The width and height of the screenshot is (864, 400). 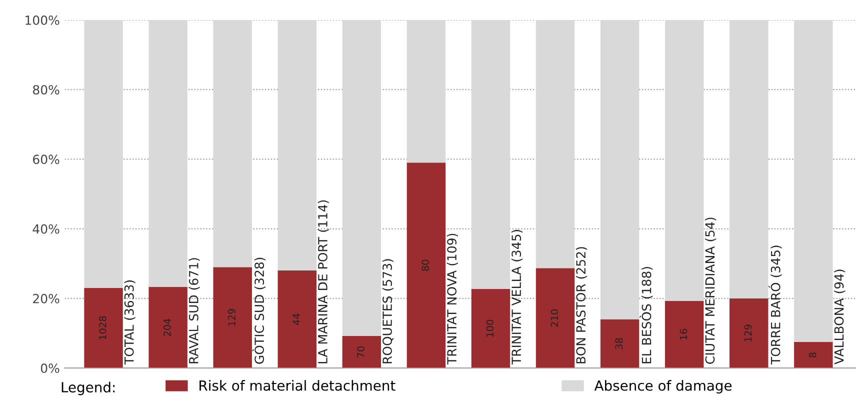 I want to click on annotation: 44, so click(x=296, y=319).